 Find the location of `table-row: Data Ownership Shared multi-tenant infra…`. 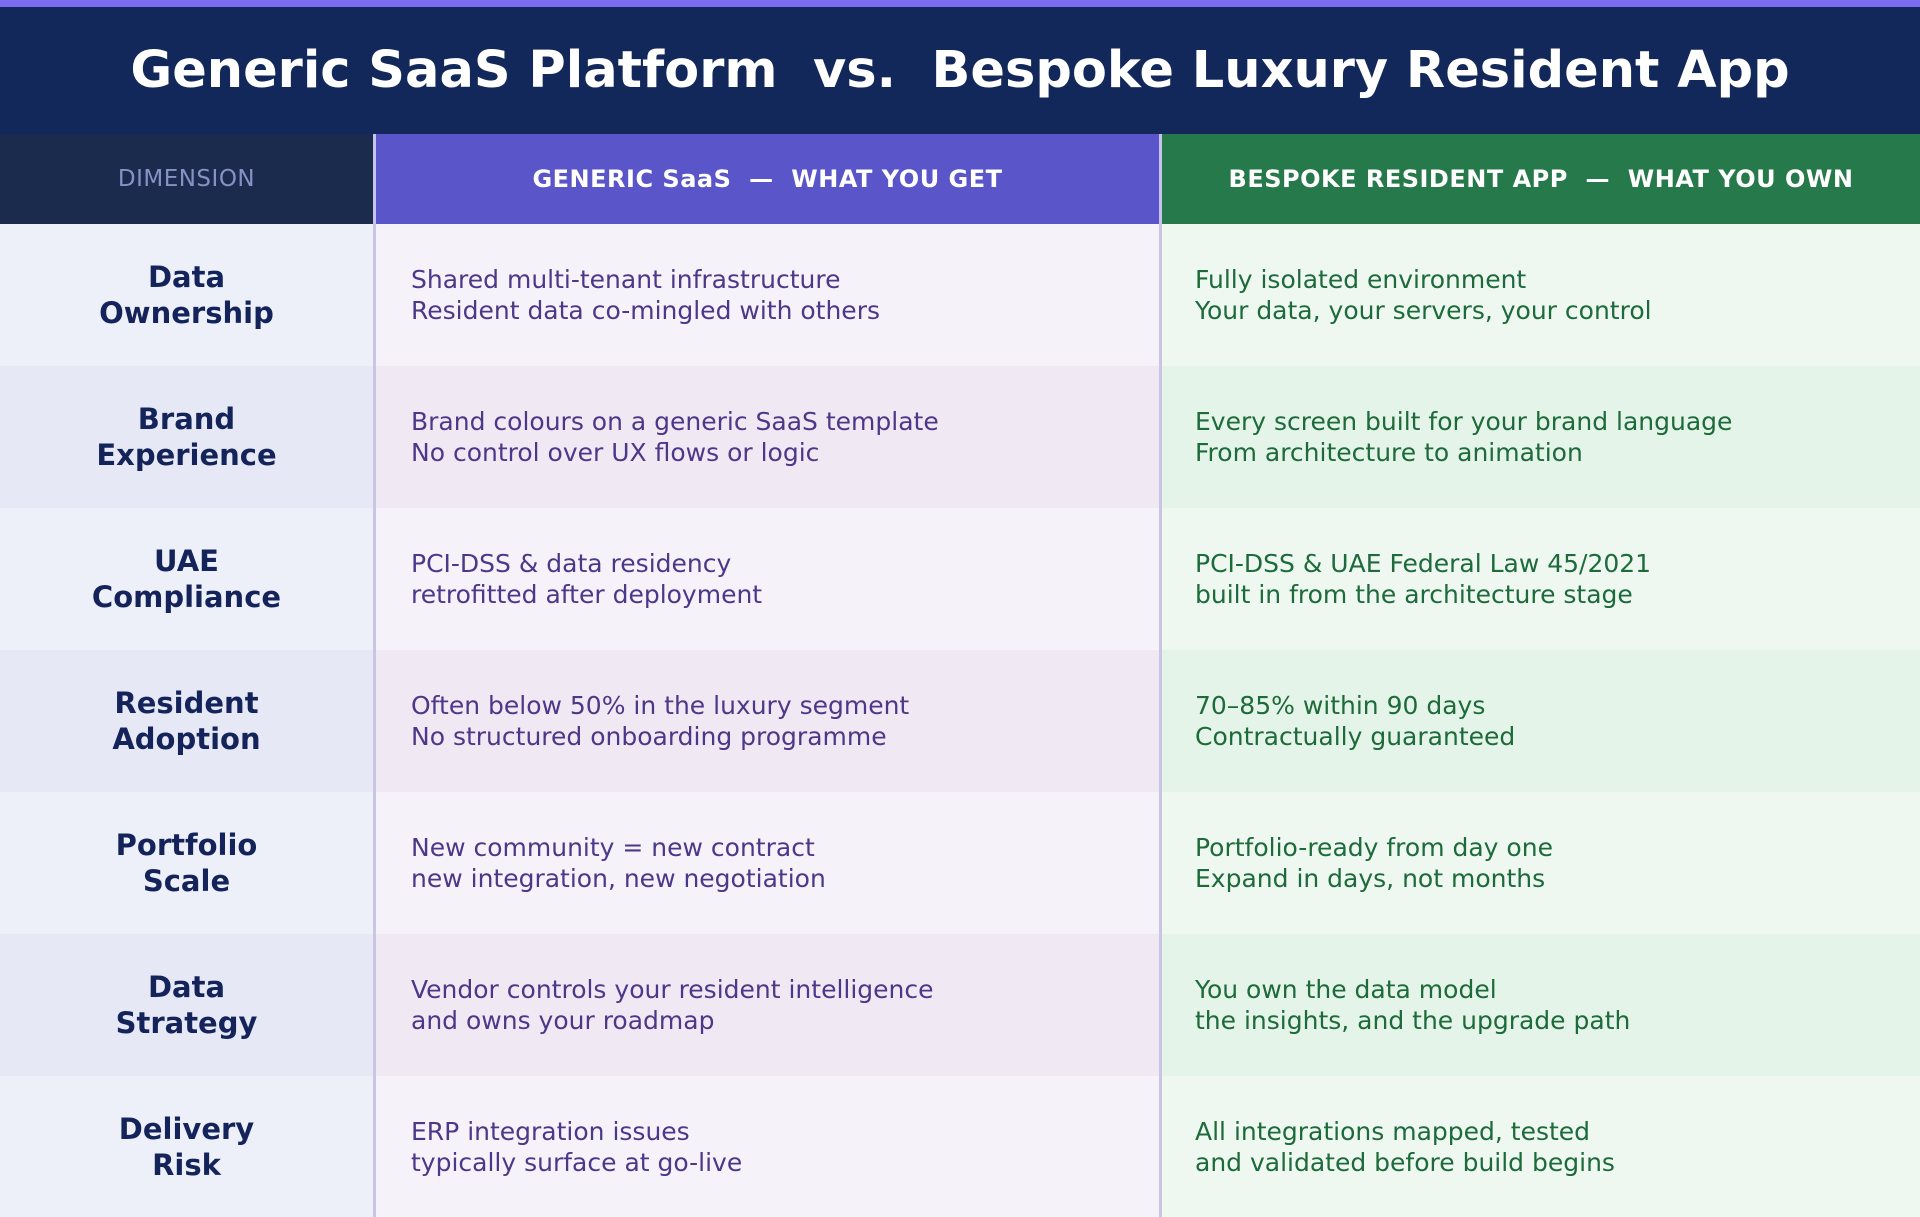

table-row: Data Ownership Shared multi-tenant infra… is located at coordinates (960, 295).